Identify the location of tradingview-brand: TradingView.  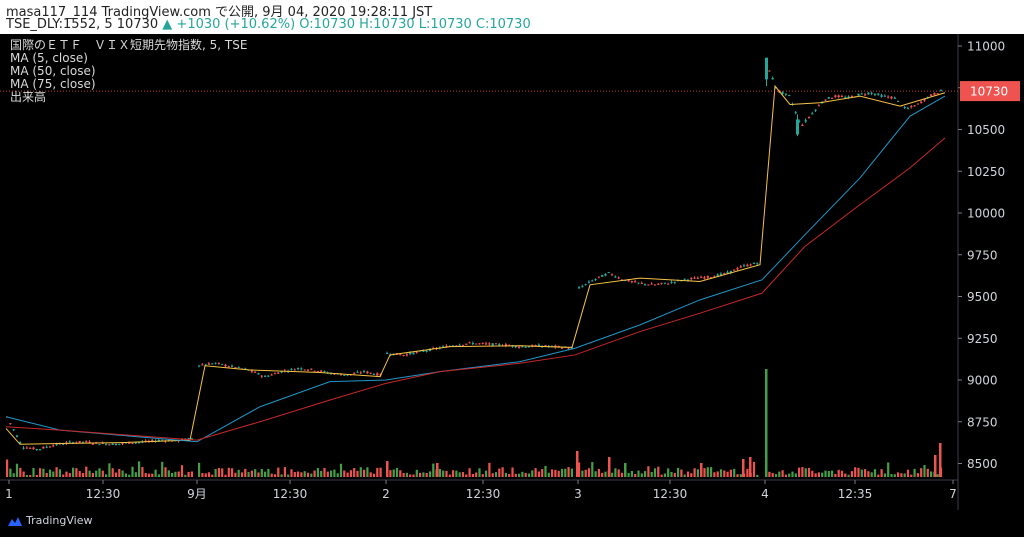
(50, 520).